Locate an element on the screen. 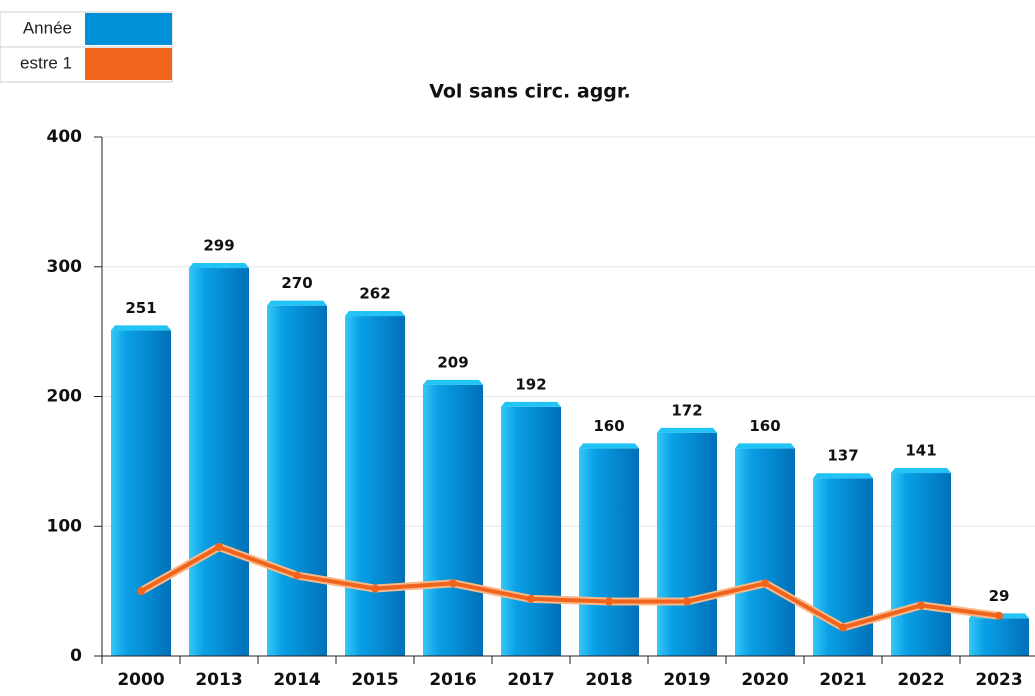  value-label: 299 is located at coordinates (218, 246).